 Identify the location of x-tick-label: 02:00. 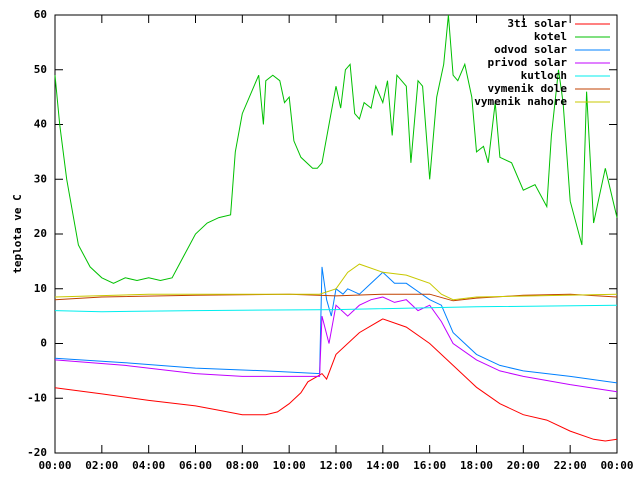
(101, 465).